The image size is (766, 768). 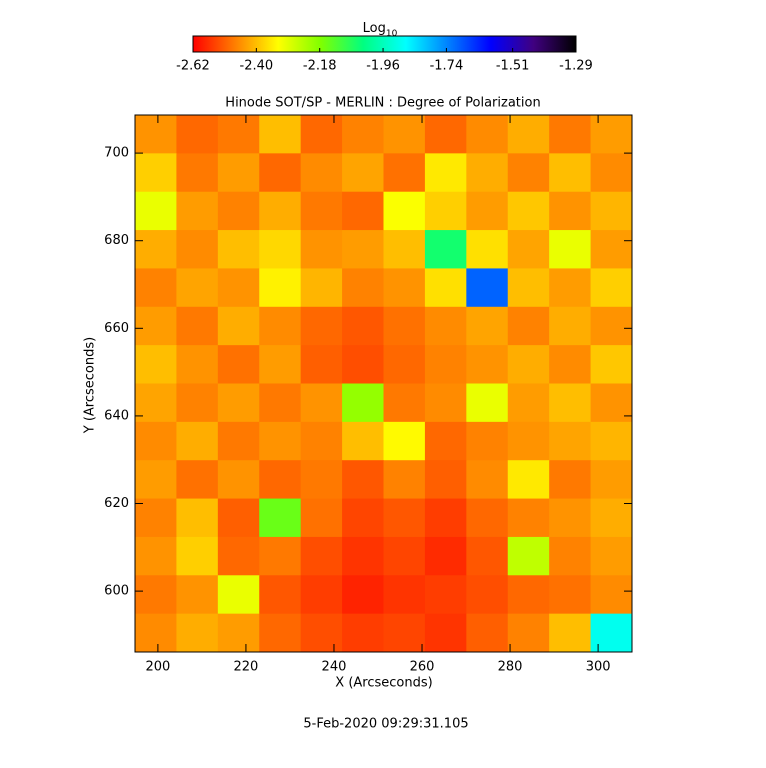 What do you see at coordinates (257, 66) in the screenshot?
I see `colorbar-tick-label: -2.40` at bounding box center [257, 66].